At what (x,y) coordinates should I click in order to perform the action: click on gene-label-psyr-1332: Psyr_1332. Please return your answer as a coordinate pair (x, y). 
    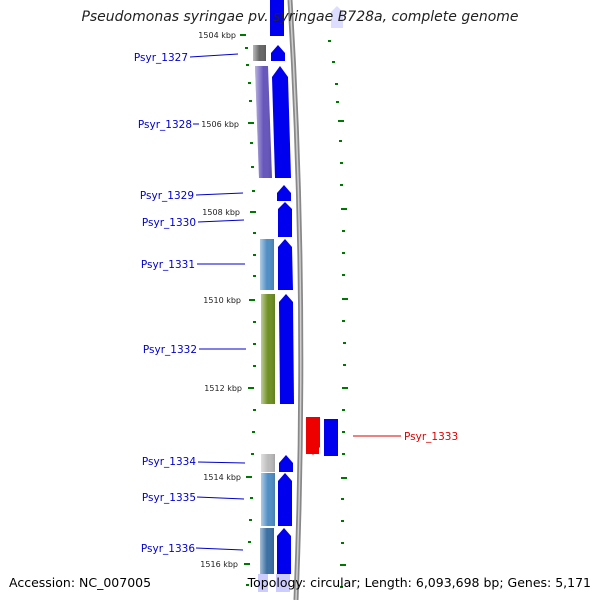
    Looking at the image, I should click on (170, 350).